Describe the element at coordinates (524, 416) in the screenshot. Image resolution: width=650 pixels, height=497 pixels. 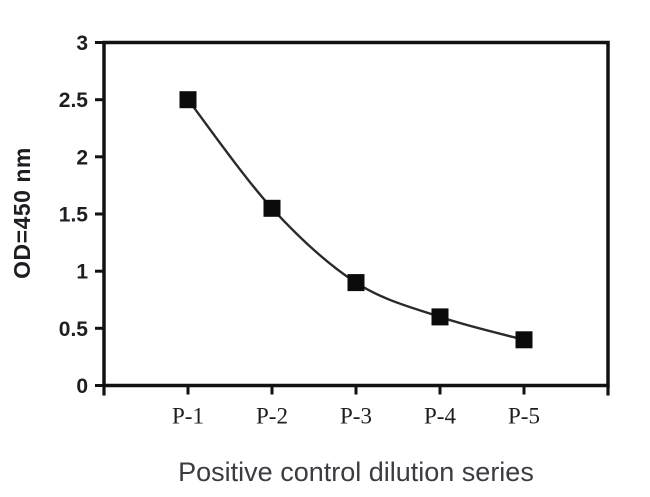
I see `x-tick-label: P-5` at that location.